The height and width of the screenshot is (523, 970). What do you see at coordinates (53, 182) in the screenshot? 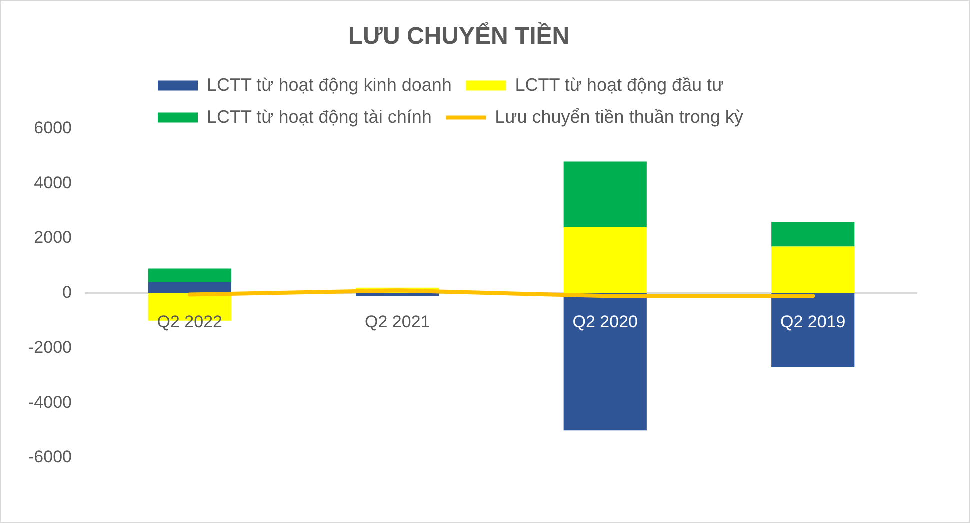
I see `y-tick-label: 4000` at bounding box center [53, 182].